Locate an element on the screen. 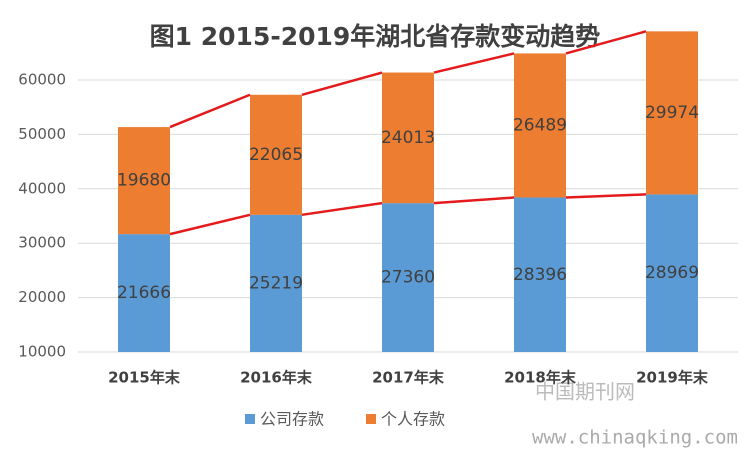 This screenshot has height=450, width=750. chart-title: 图1 2015-2019年湖北省存款变动趋势 is located at coordinates (375, 36).